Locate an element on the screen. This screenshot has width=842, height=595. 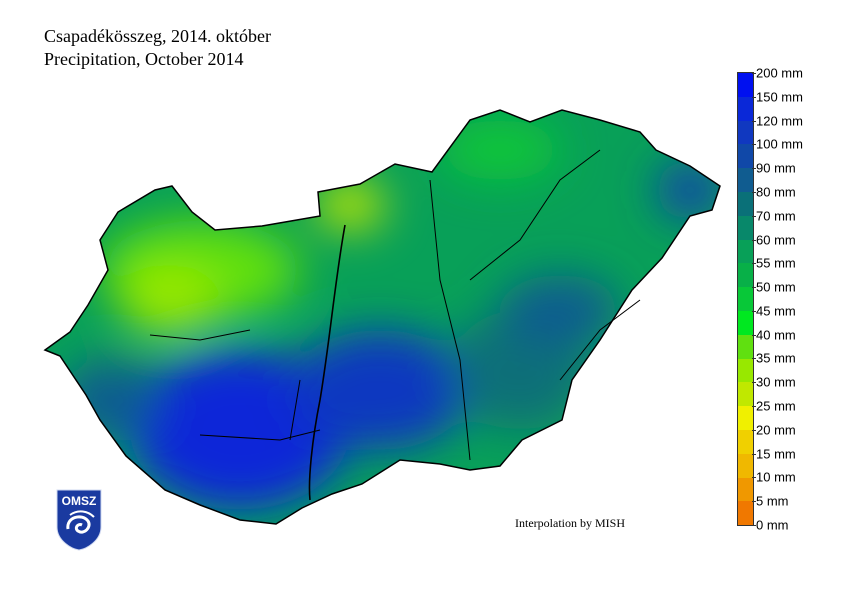
legend-colorbar is located at coordinates (745, 299).